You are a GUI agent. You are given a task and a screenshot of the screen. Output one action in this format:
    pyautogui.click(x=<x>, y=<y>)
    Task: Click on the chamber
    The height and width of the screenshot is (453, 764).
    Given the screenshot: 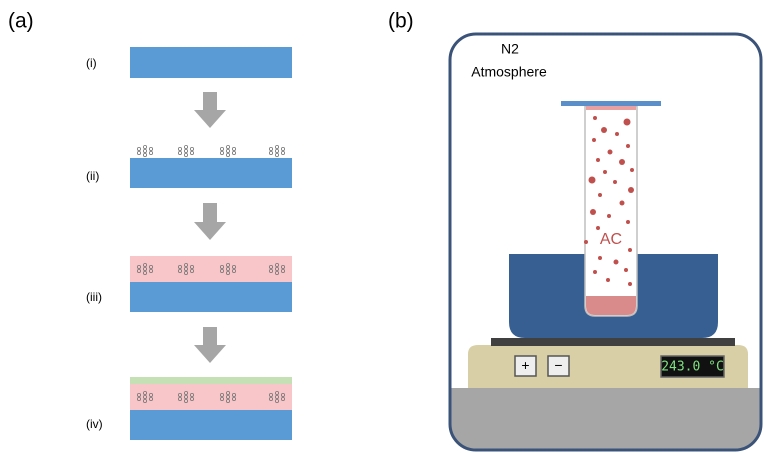 What is the action you would take?
    pyautogui.click(x=605, y=419)
    